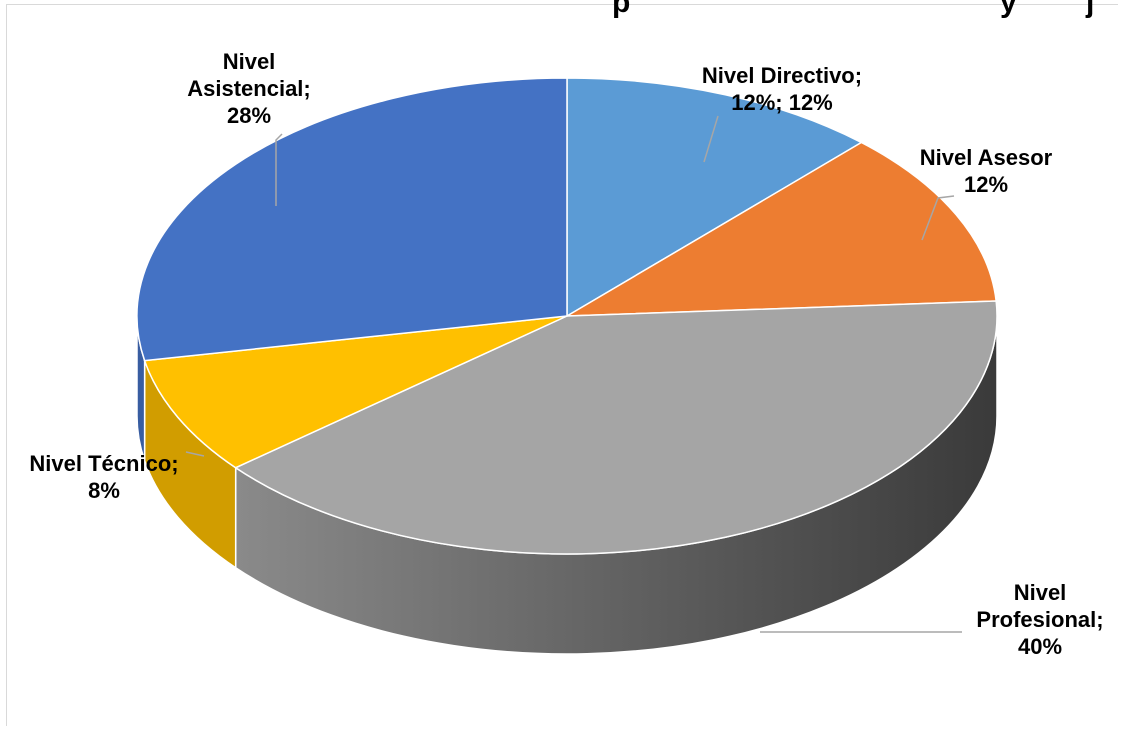 The image size is (1123, 731). What do you see at coordinates (986, 184) in the screenshot?
I see `data-label-line: 12%` at bounding box center [986, 184].